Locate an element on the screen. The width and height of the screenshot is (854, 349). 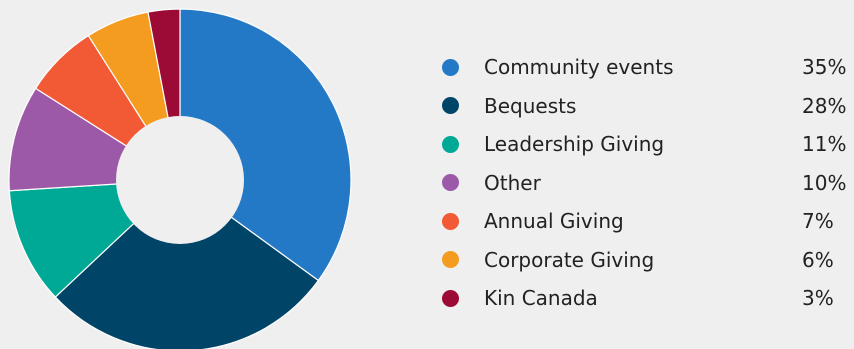
legend-value: 35% is located at coordinates (824, 67).